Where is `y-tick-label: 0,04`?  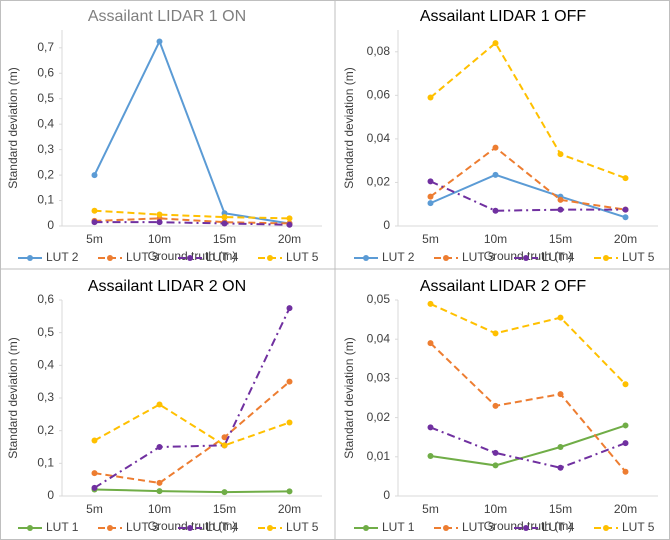 y-tick-label: 0,04 is located at coordinates (379, 338).